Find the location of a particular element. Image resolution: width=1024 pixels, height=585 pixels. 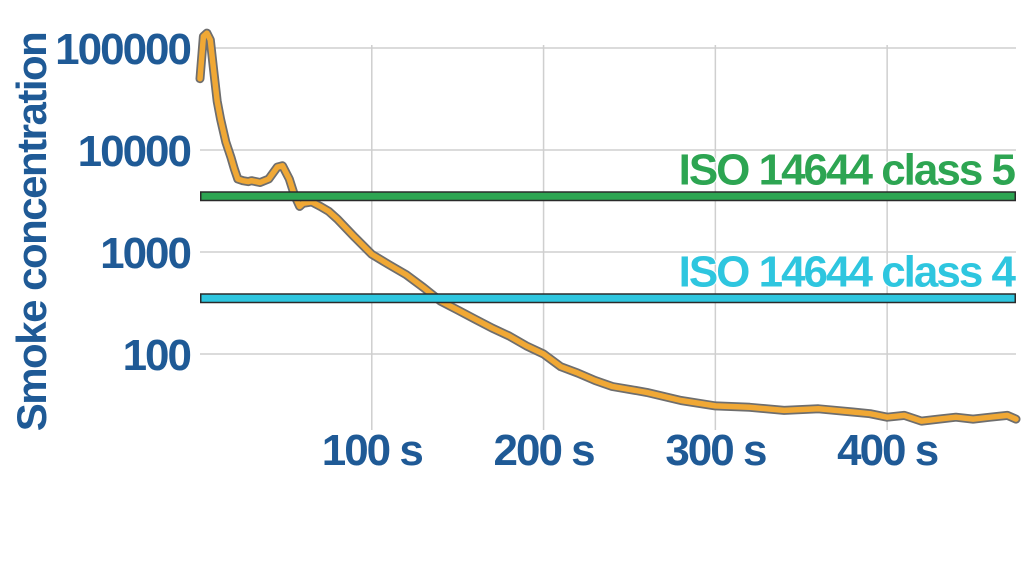

x-tick-label: 100 s is located at coordinates (372, 450).